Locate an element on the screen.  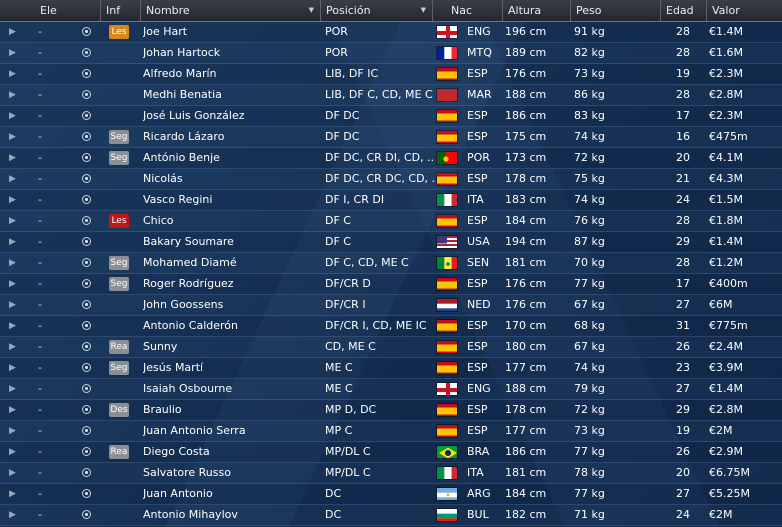
player-name: Nicolás is located at coordinates (163, 178).